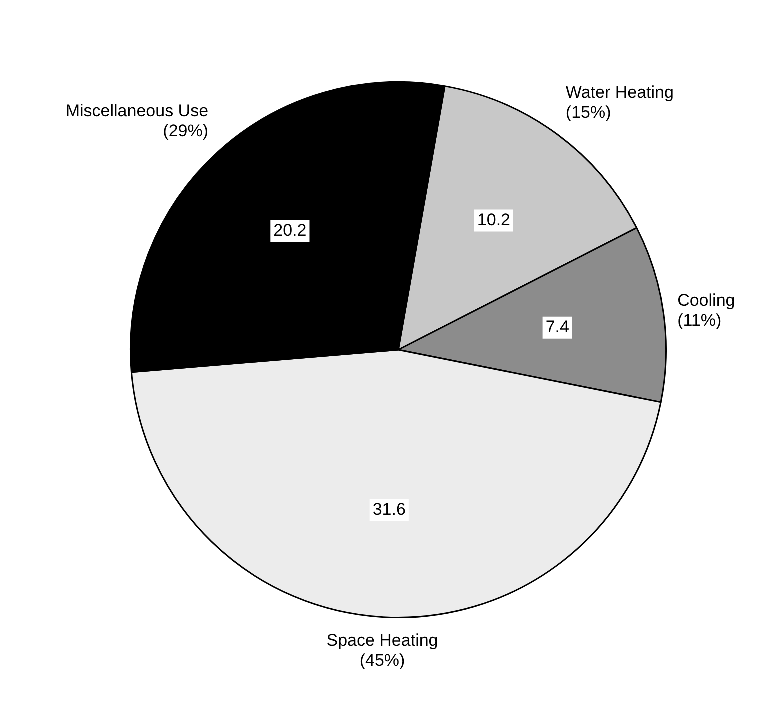 Image resolution: width=757 pixels, height=710 pixels. Describe the element at coordinates (382, 650) in the screenshot. I see `slice-label: Space Heating (45%)` at that location.